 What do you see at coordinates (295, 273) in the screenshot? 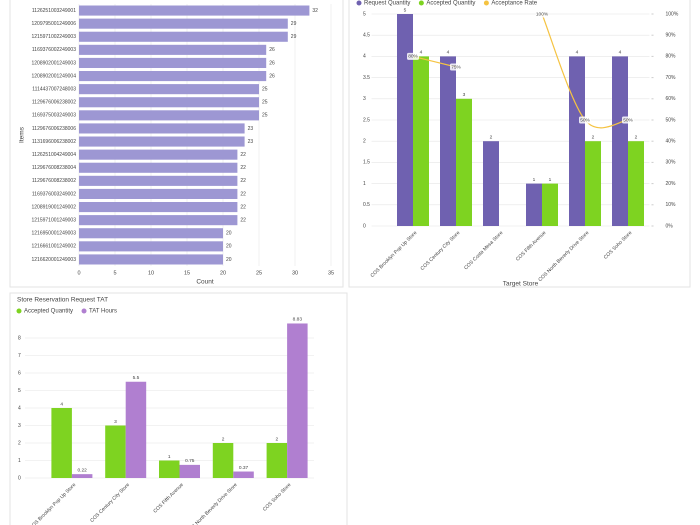
I see `x-tick-label: 30` at bounding box center [295, 273].